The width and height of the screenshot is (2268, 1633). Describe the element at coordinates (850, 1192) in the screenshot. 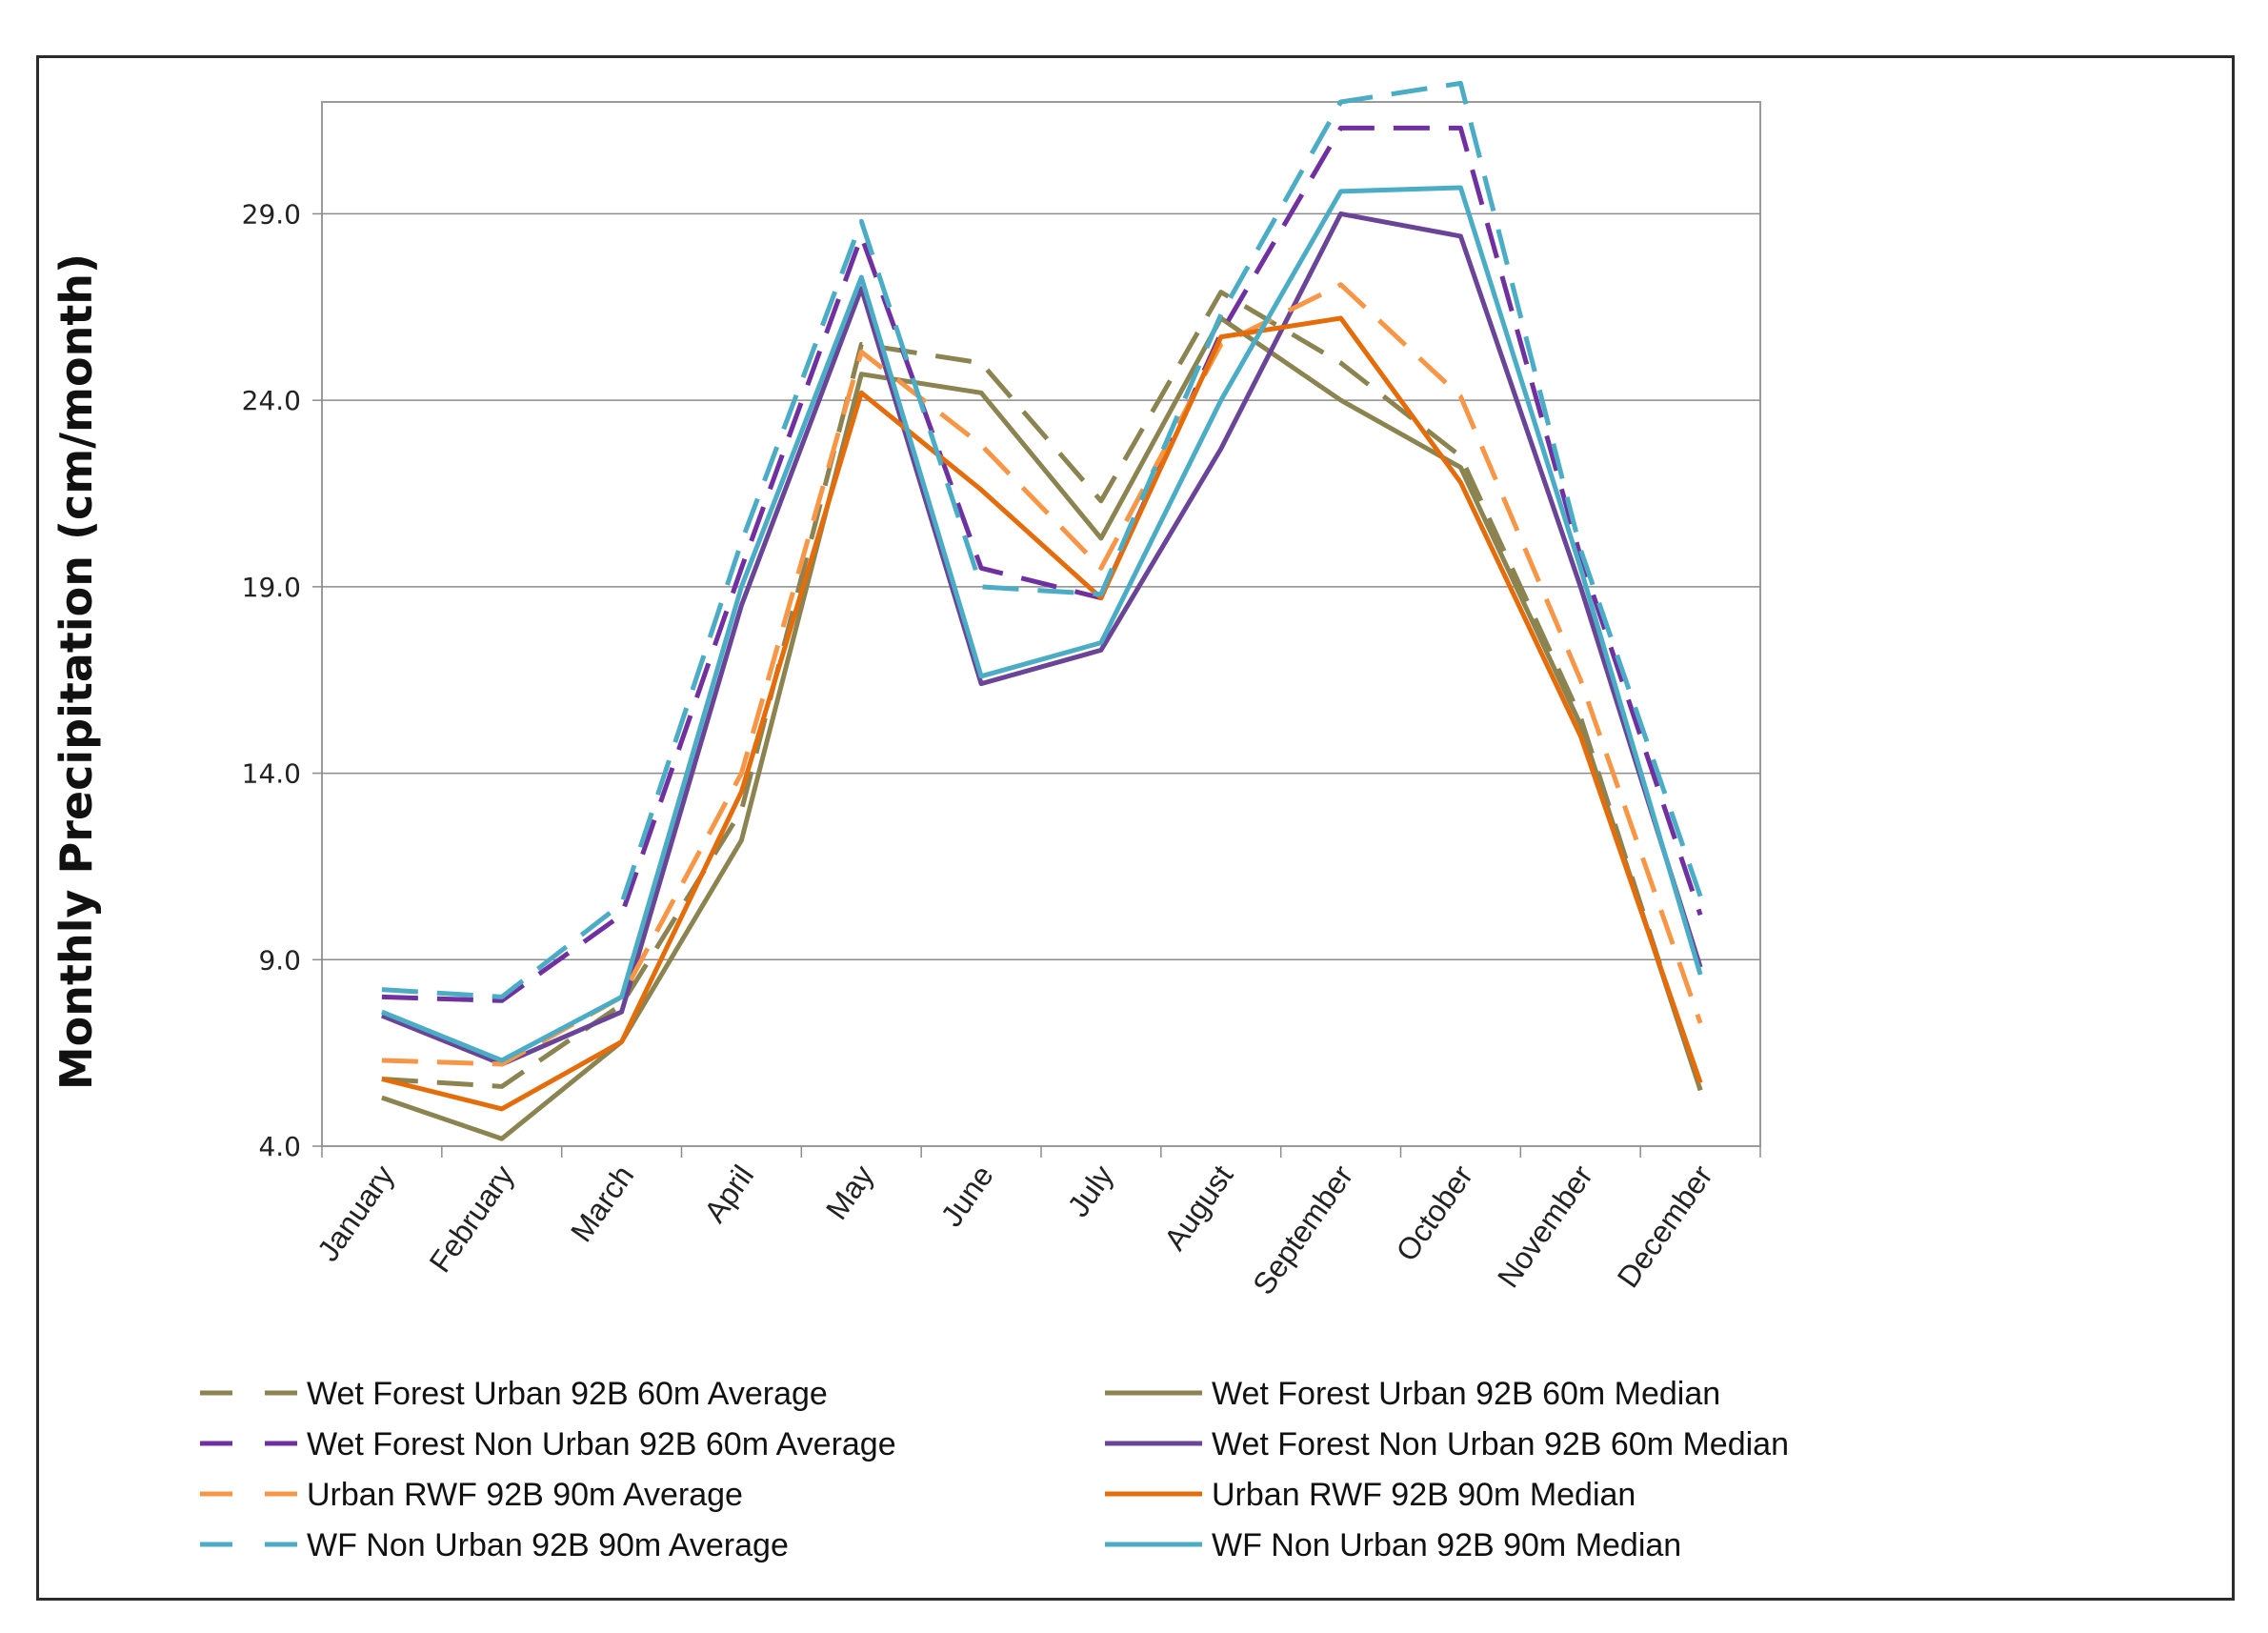

I see `x-tick-label: May` at that location.